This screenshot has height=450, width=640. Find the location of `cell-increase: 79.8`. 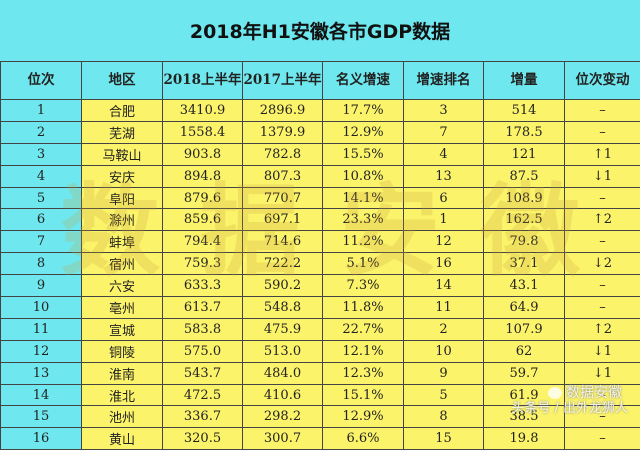

cell-increase: 79.8 is located at coordinates (524, 242).